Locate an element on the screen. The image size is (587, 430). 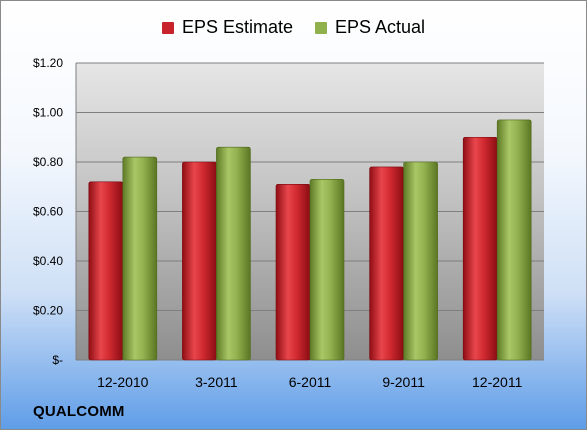
x-tick-label: 12-2011 is located at coordinates (497, 382).